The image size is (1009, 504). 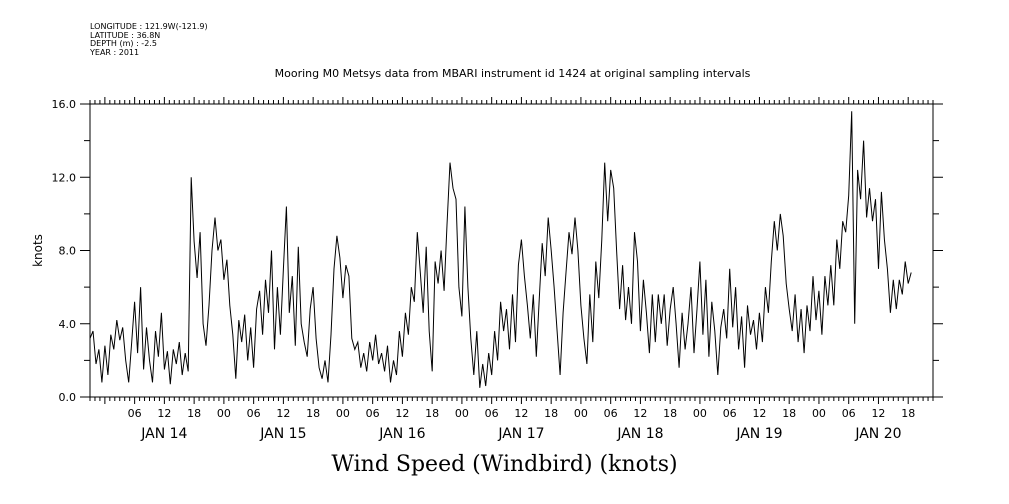 I want to click on x-day-label: JAN 20, so click(x=877, y=434).